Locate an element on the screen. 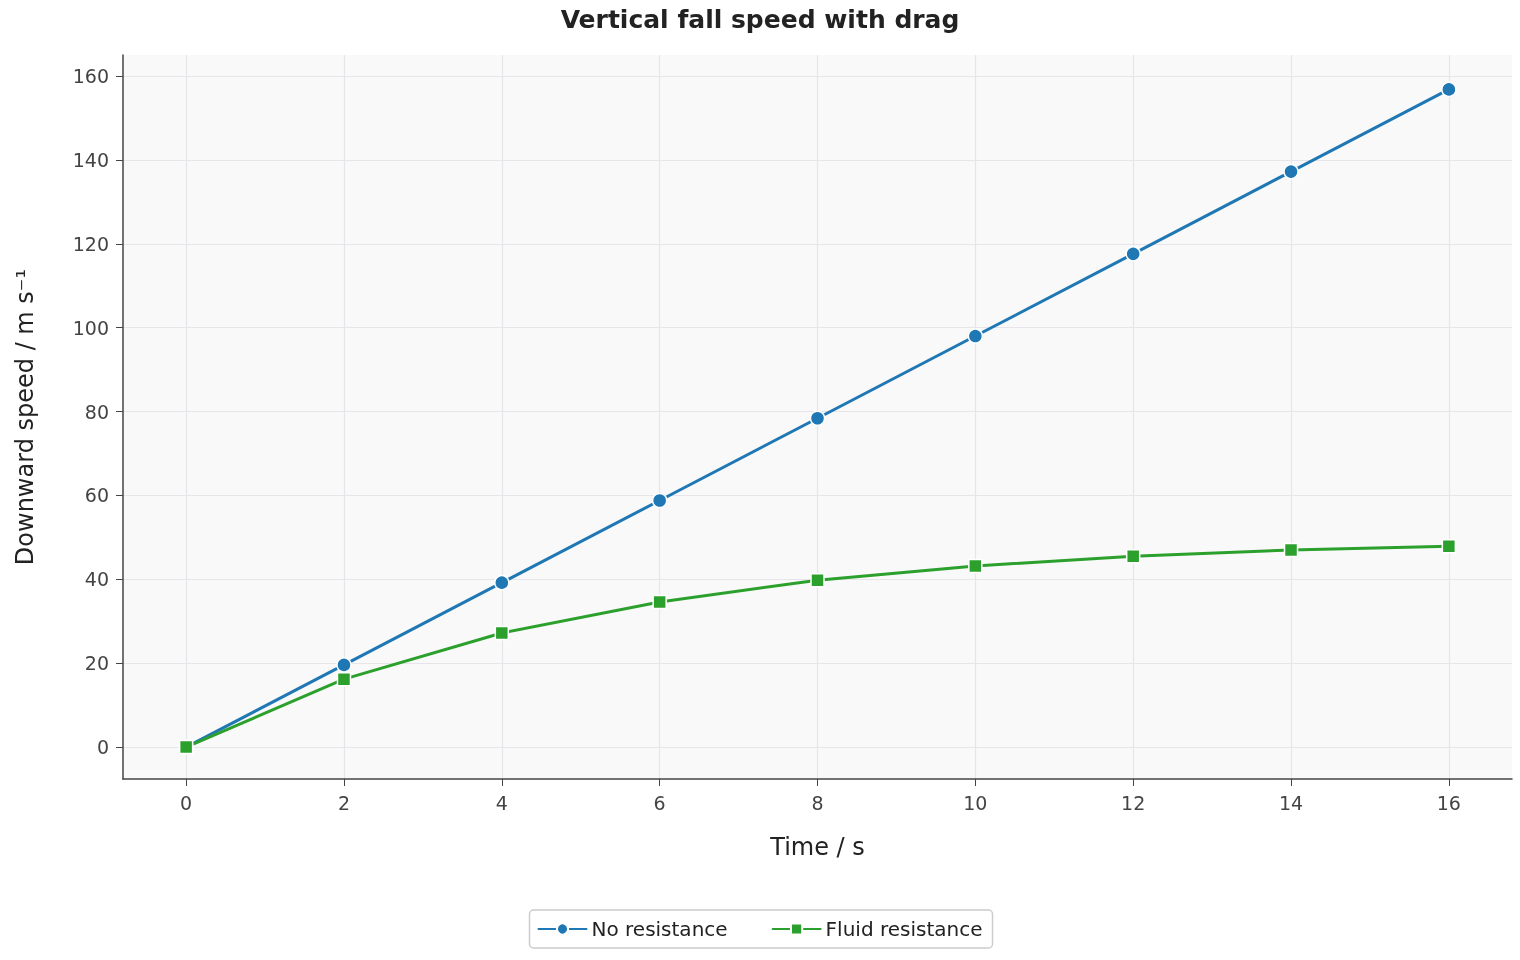  x-tick-label: 8 is located at coordinates (817, 802).